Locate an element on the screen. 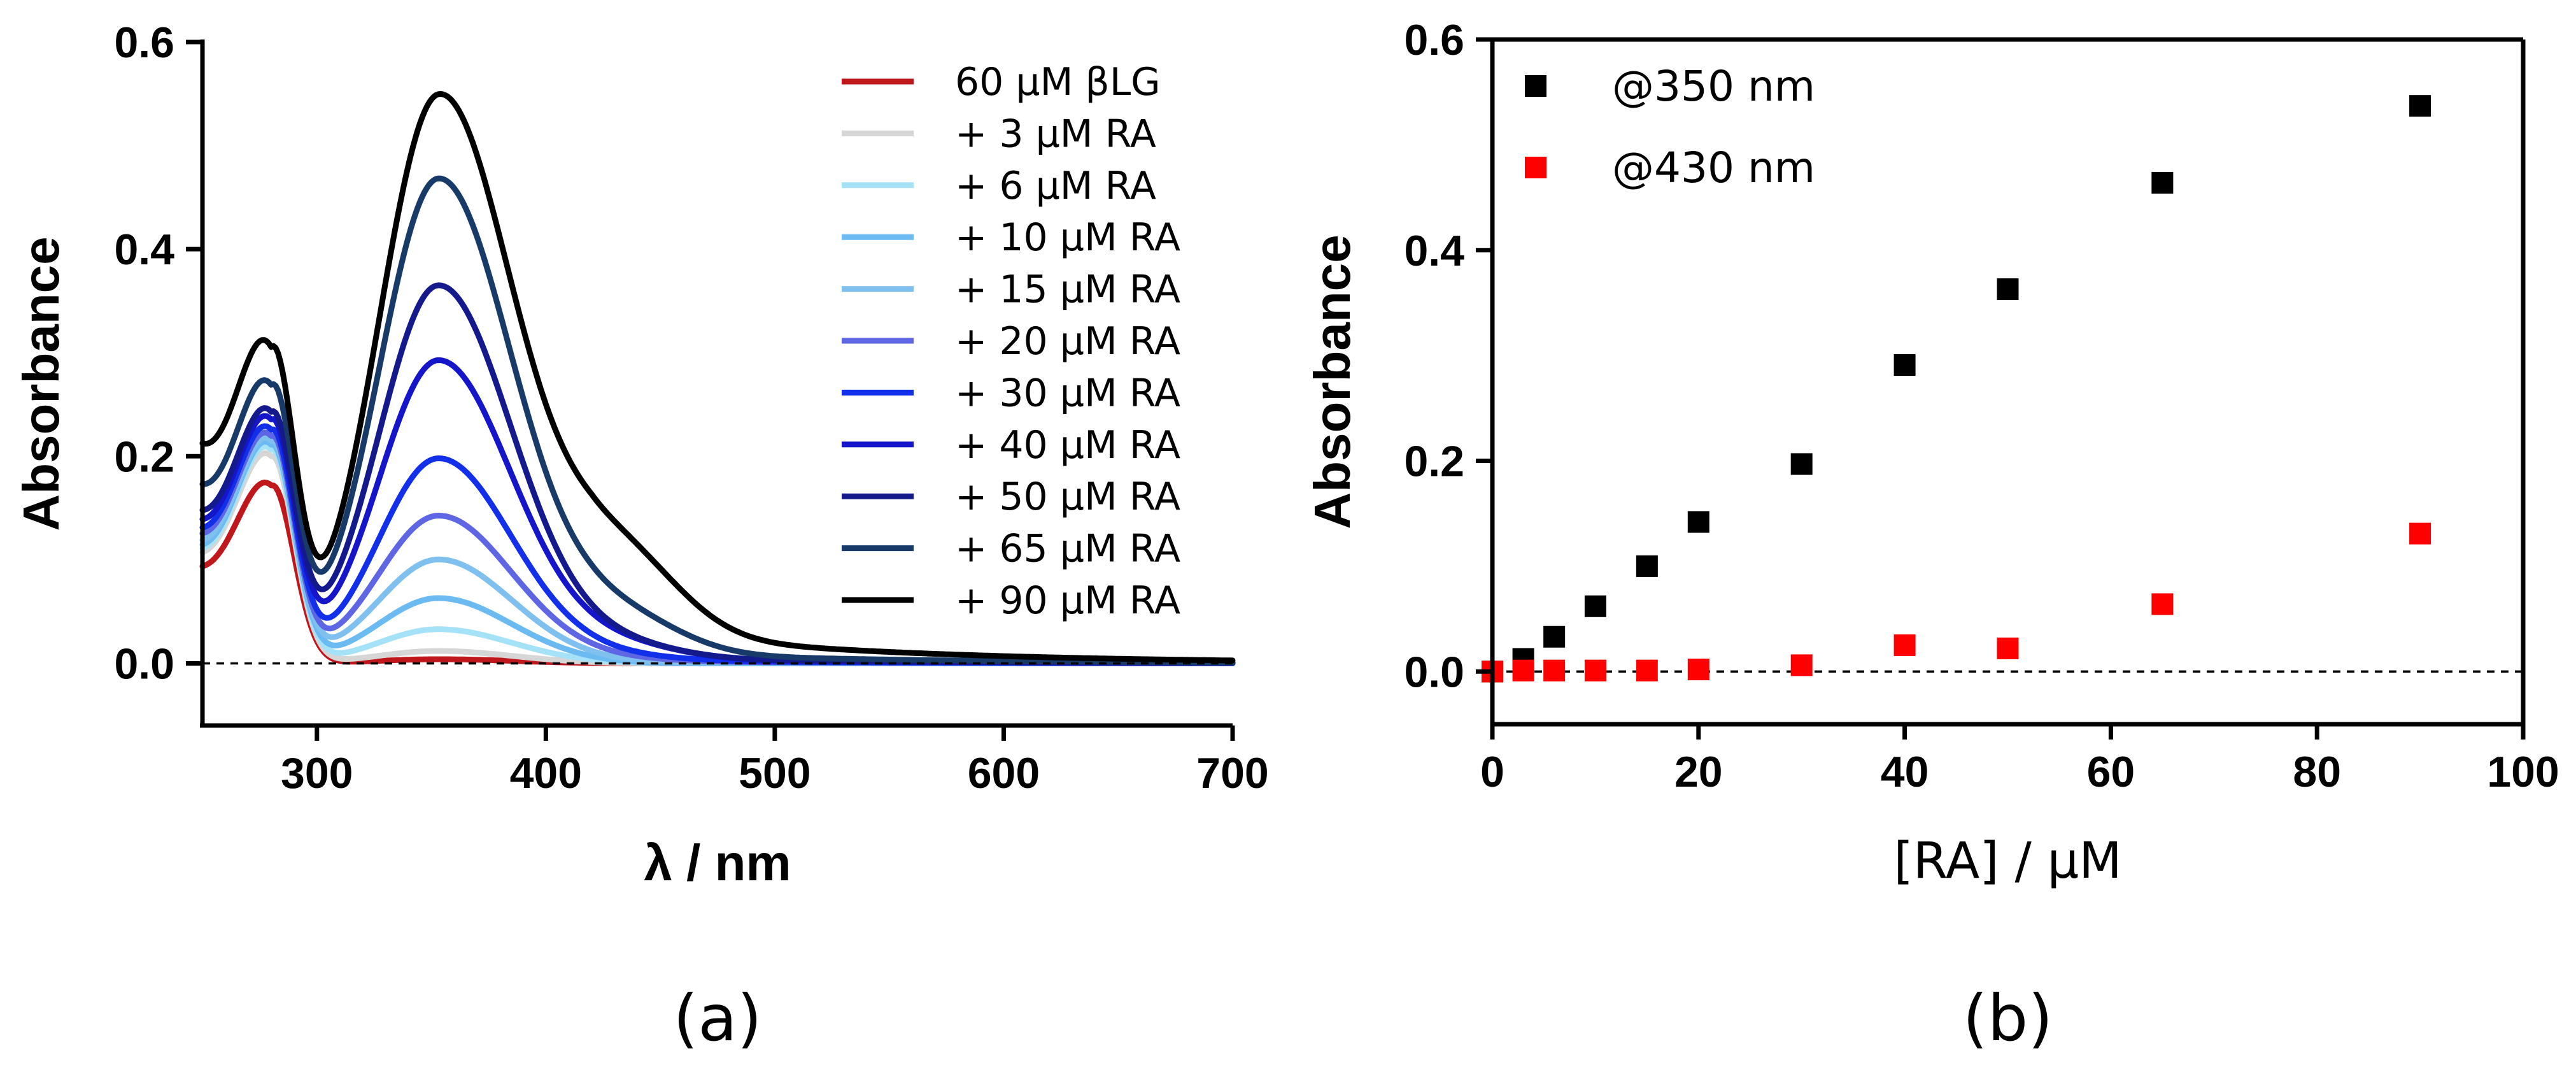  x-tick-label: 300 is located at coordinates (317, 773).